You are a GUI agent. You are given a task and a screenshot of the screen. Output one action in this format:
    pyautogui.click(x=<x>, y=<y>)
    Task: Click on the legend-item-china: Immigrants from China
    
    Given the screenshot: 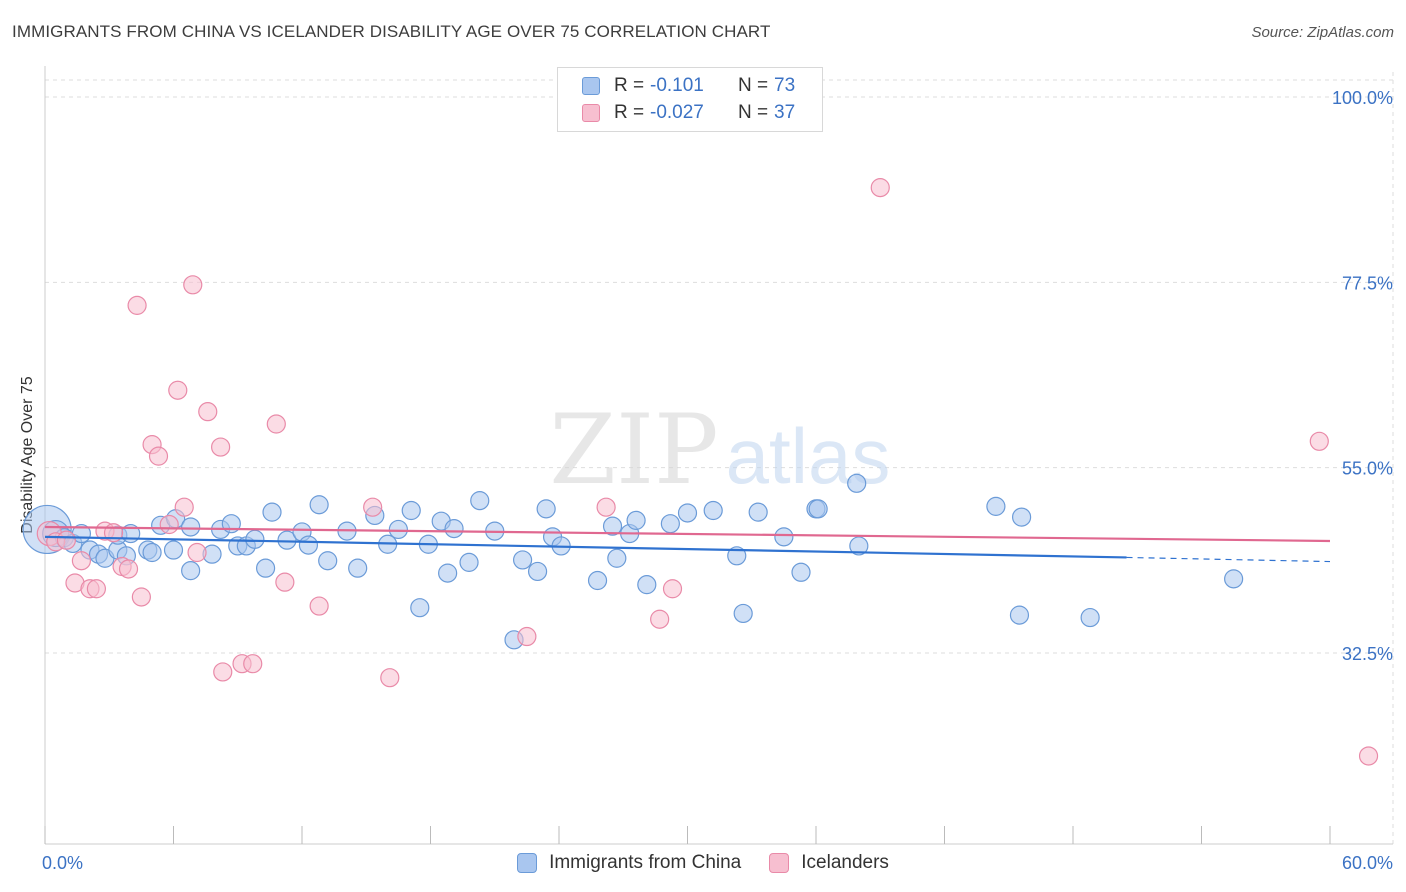 What is the action you would take?
    pyautogui.click(x=629, y=863)
    